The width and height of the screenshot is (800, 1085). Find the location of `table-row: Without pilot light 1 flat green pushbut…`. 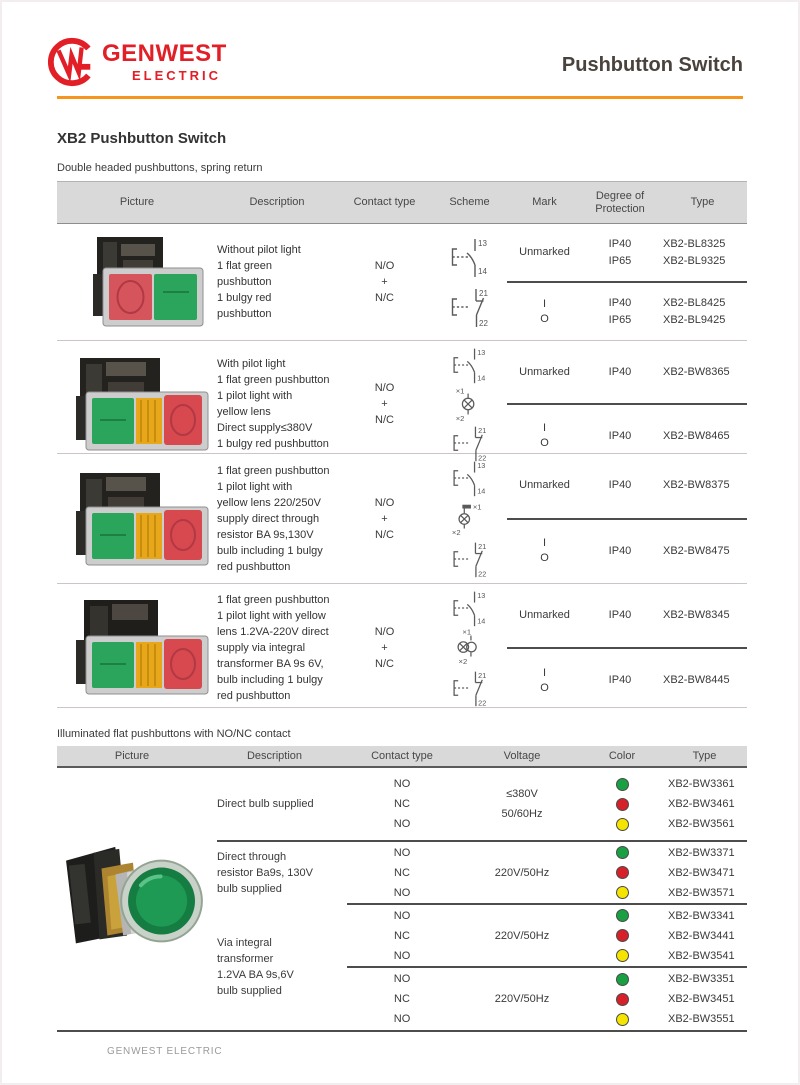

table-row: Without pilot light 1 flat green pushbut… is located at coordinates (402, 282).